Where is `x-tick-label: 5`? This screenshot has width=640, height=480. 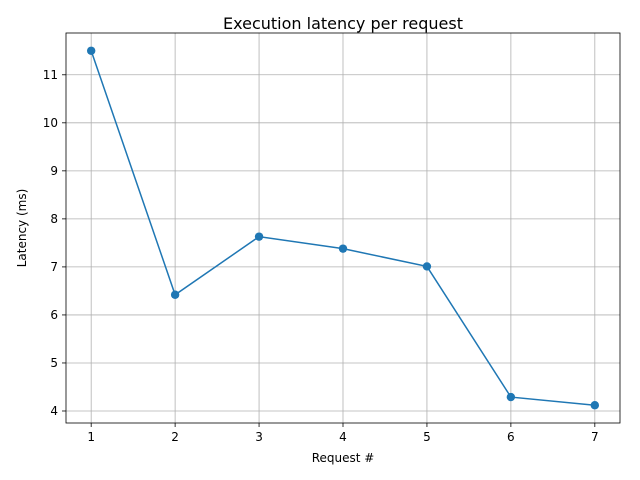 x-tick-label: 5 is located at coordinates (427, 437).